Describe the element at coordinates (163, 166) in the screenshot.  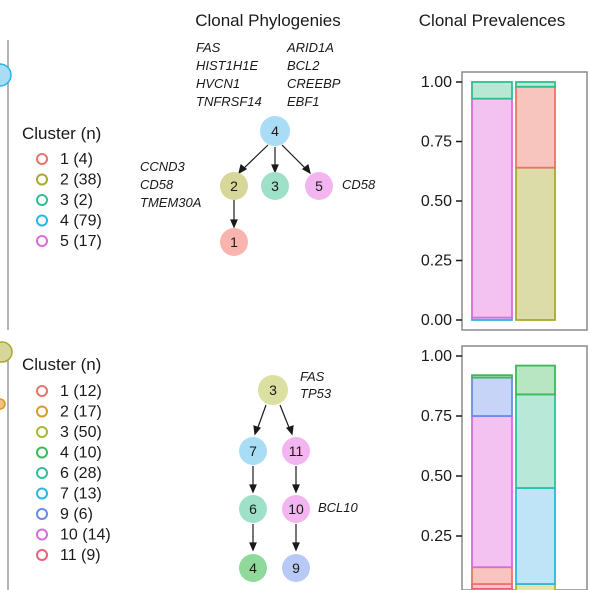
I see `gene-label: CCND3` at that location.